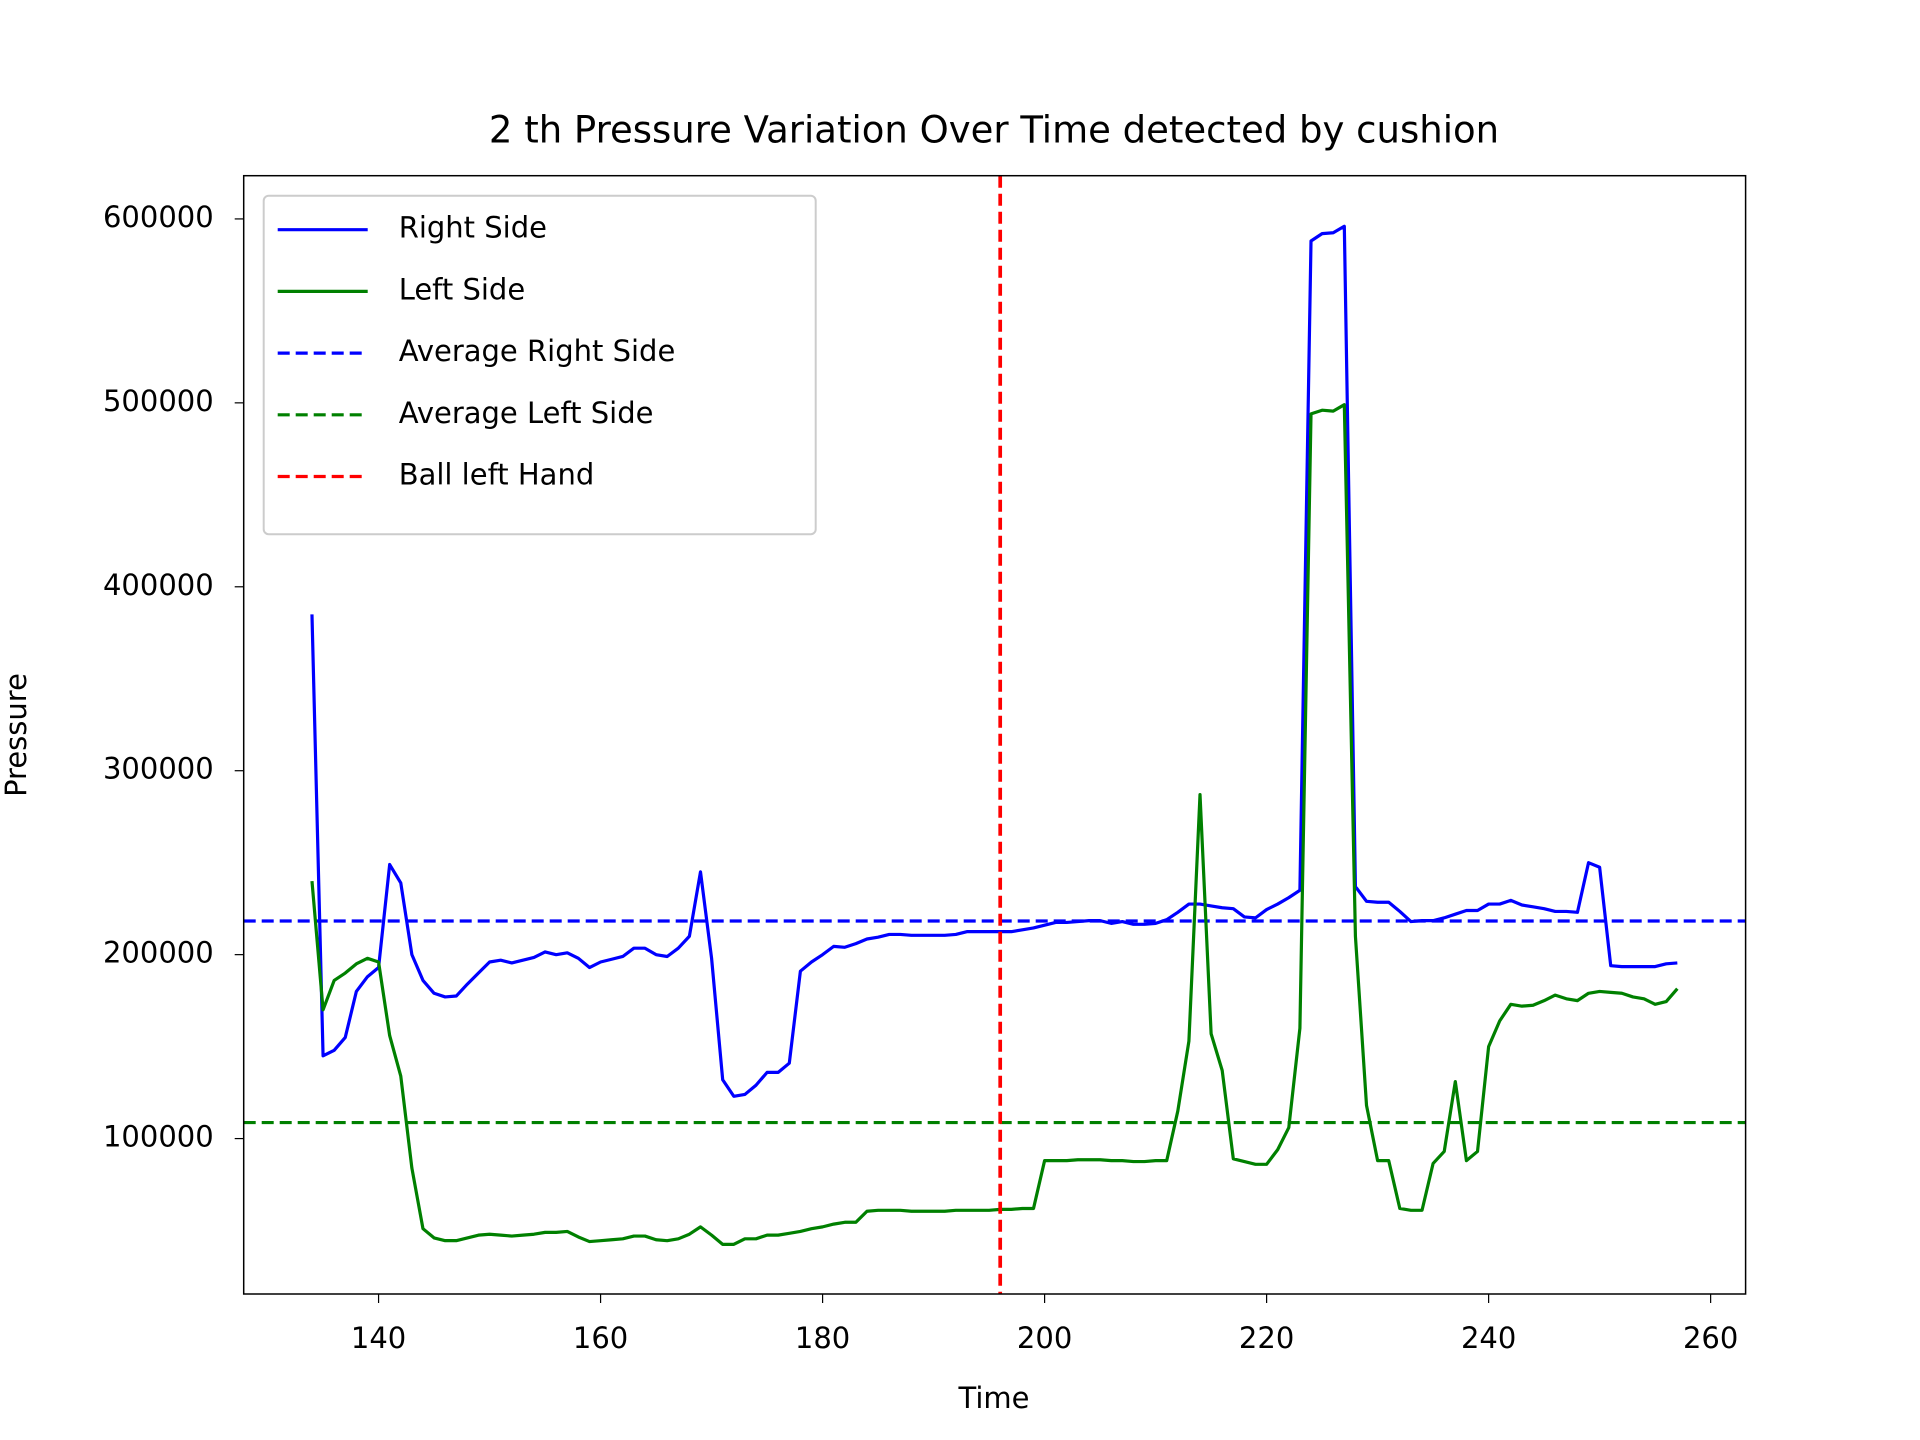 This screenshot has height=1440, width=1920. What do you see at coordinates (600, 1338) in the screenshot?
I see `x-tick-label: 160` at bounding box center [600, 1338].